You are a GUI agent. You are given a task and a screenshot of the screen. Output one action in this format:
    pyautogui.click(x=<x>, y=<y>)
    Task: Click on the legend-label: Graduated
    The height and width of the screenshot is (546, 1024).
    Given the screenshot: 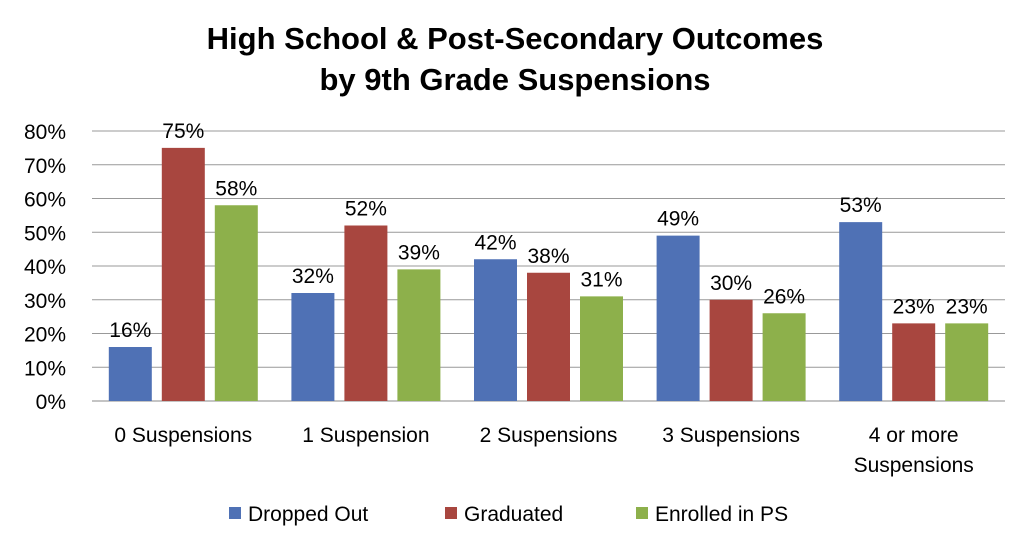 What is the action you would take?
    pyautogui.click(x=513, y=514)
    